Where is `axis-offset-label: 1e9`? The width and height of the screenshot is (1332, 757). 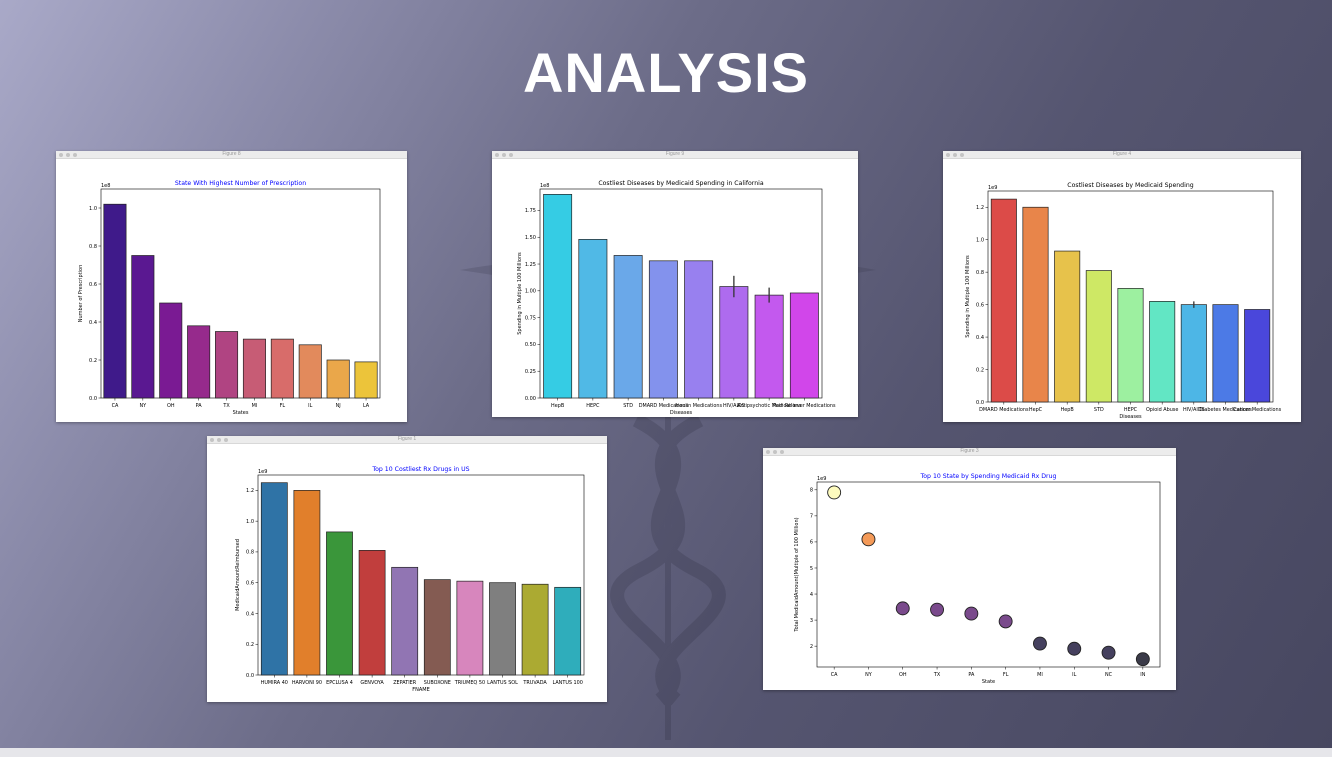
axis-offset-label: 1e9 is located at coordinates (821, 479).